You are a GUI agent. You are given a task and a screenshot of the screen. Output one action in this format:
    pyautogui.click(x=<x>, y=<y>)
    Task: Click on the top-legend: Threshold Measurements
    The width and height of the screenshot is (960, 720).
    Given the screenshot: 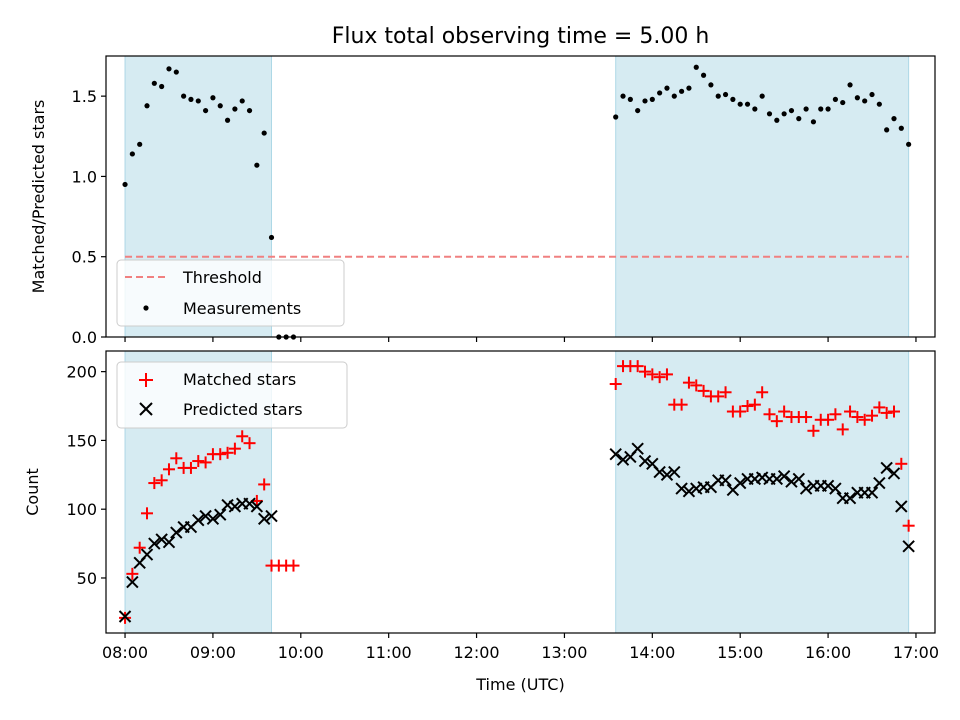 What is the action you would take?
    pyautogui.click(x=230, y=293)
    